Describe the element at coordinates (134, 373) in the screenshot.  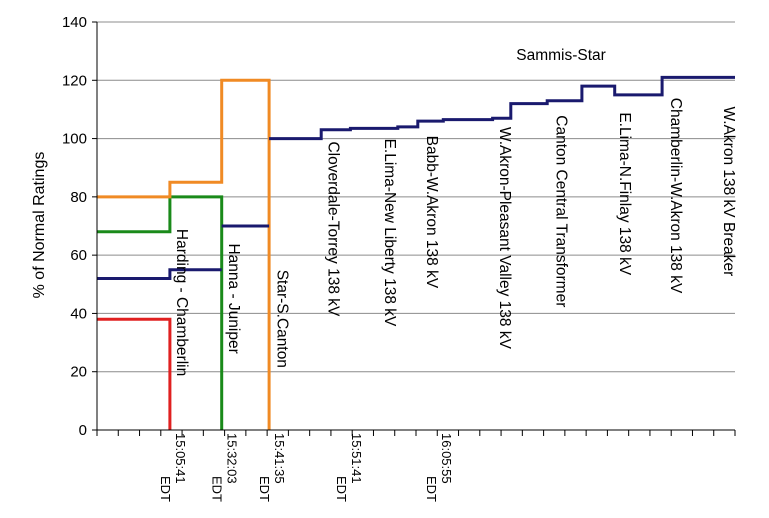
I see `series-line-red` at that location.